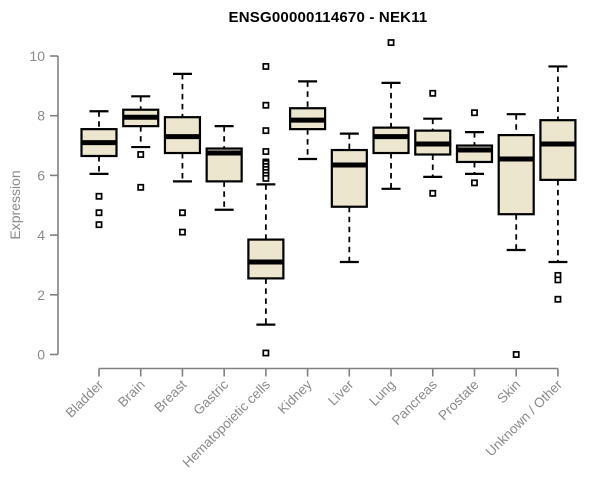  Describe the element at coordinates (131, 393) in the screenshot. I see `x-tick-label-brain: Brain` at that location.